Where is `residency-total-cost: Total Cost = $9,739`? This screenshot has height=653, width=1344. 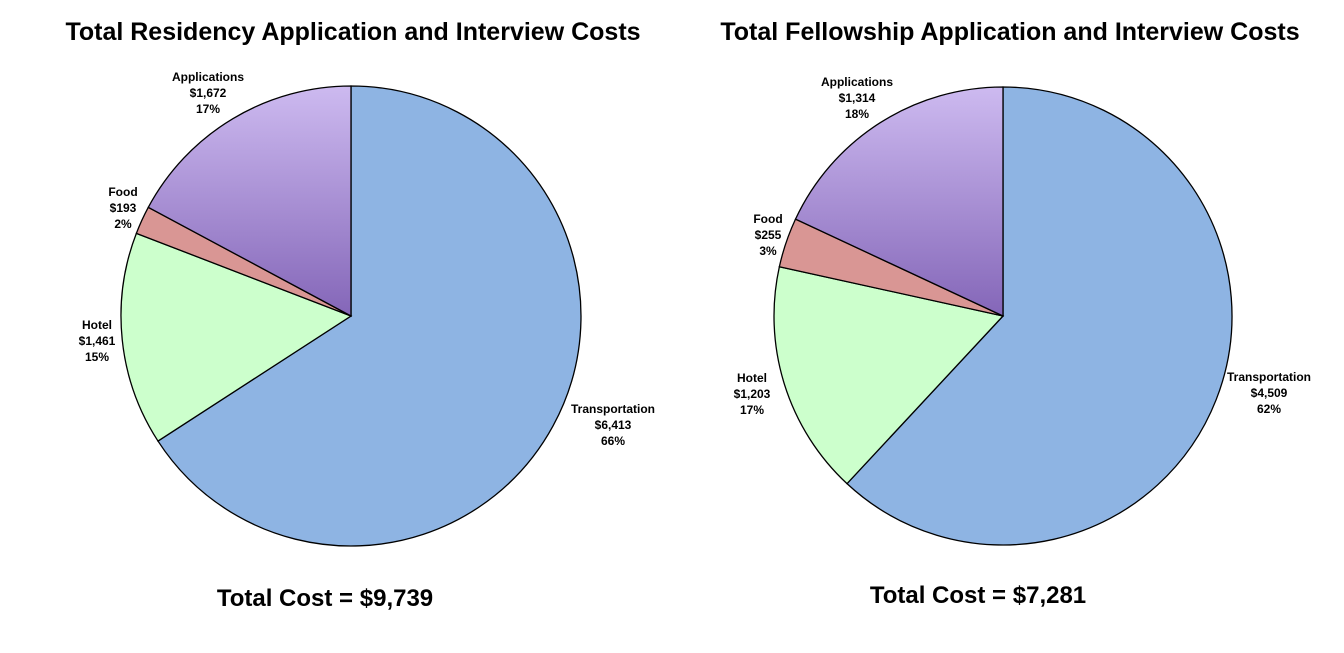 residency-total-cost: Total Cost = $9,739 is located at coordinates (325, 598).